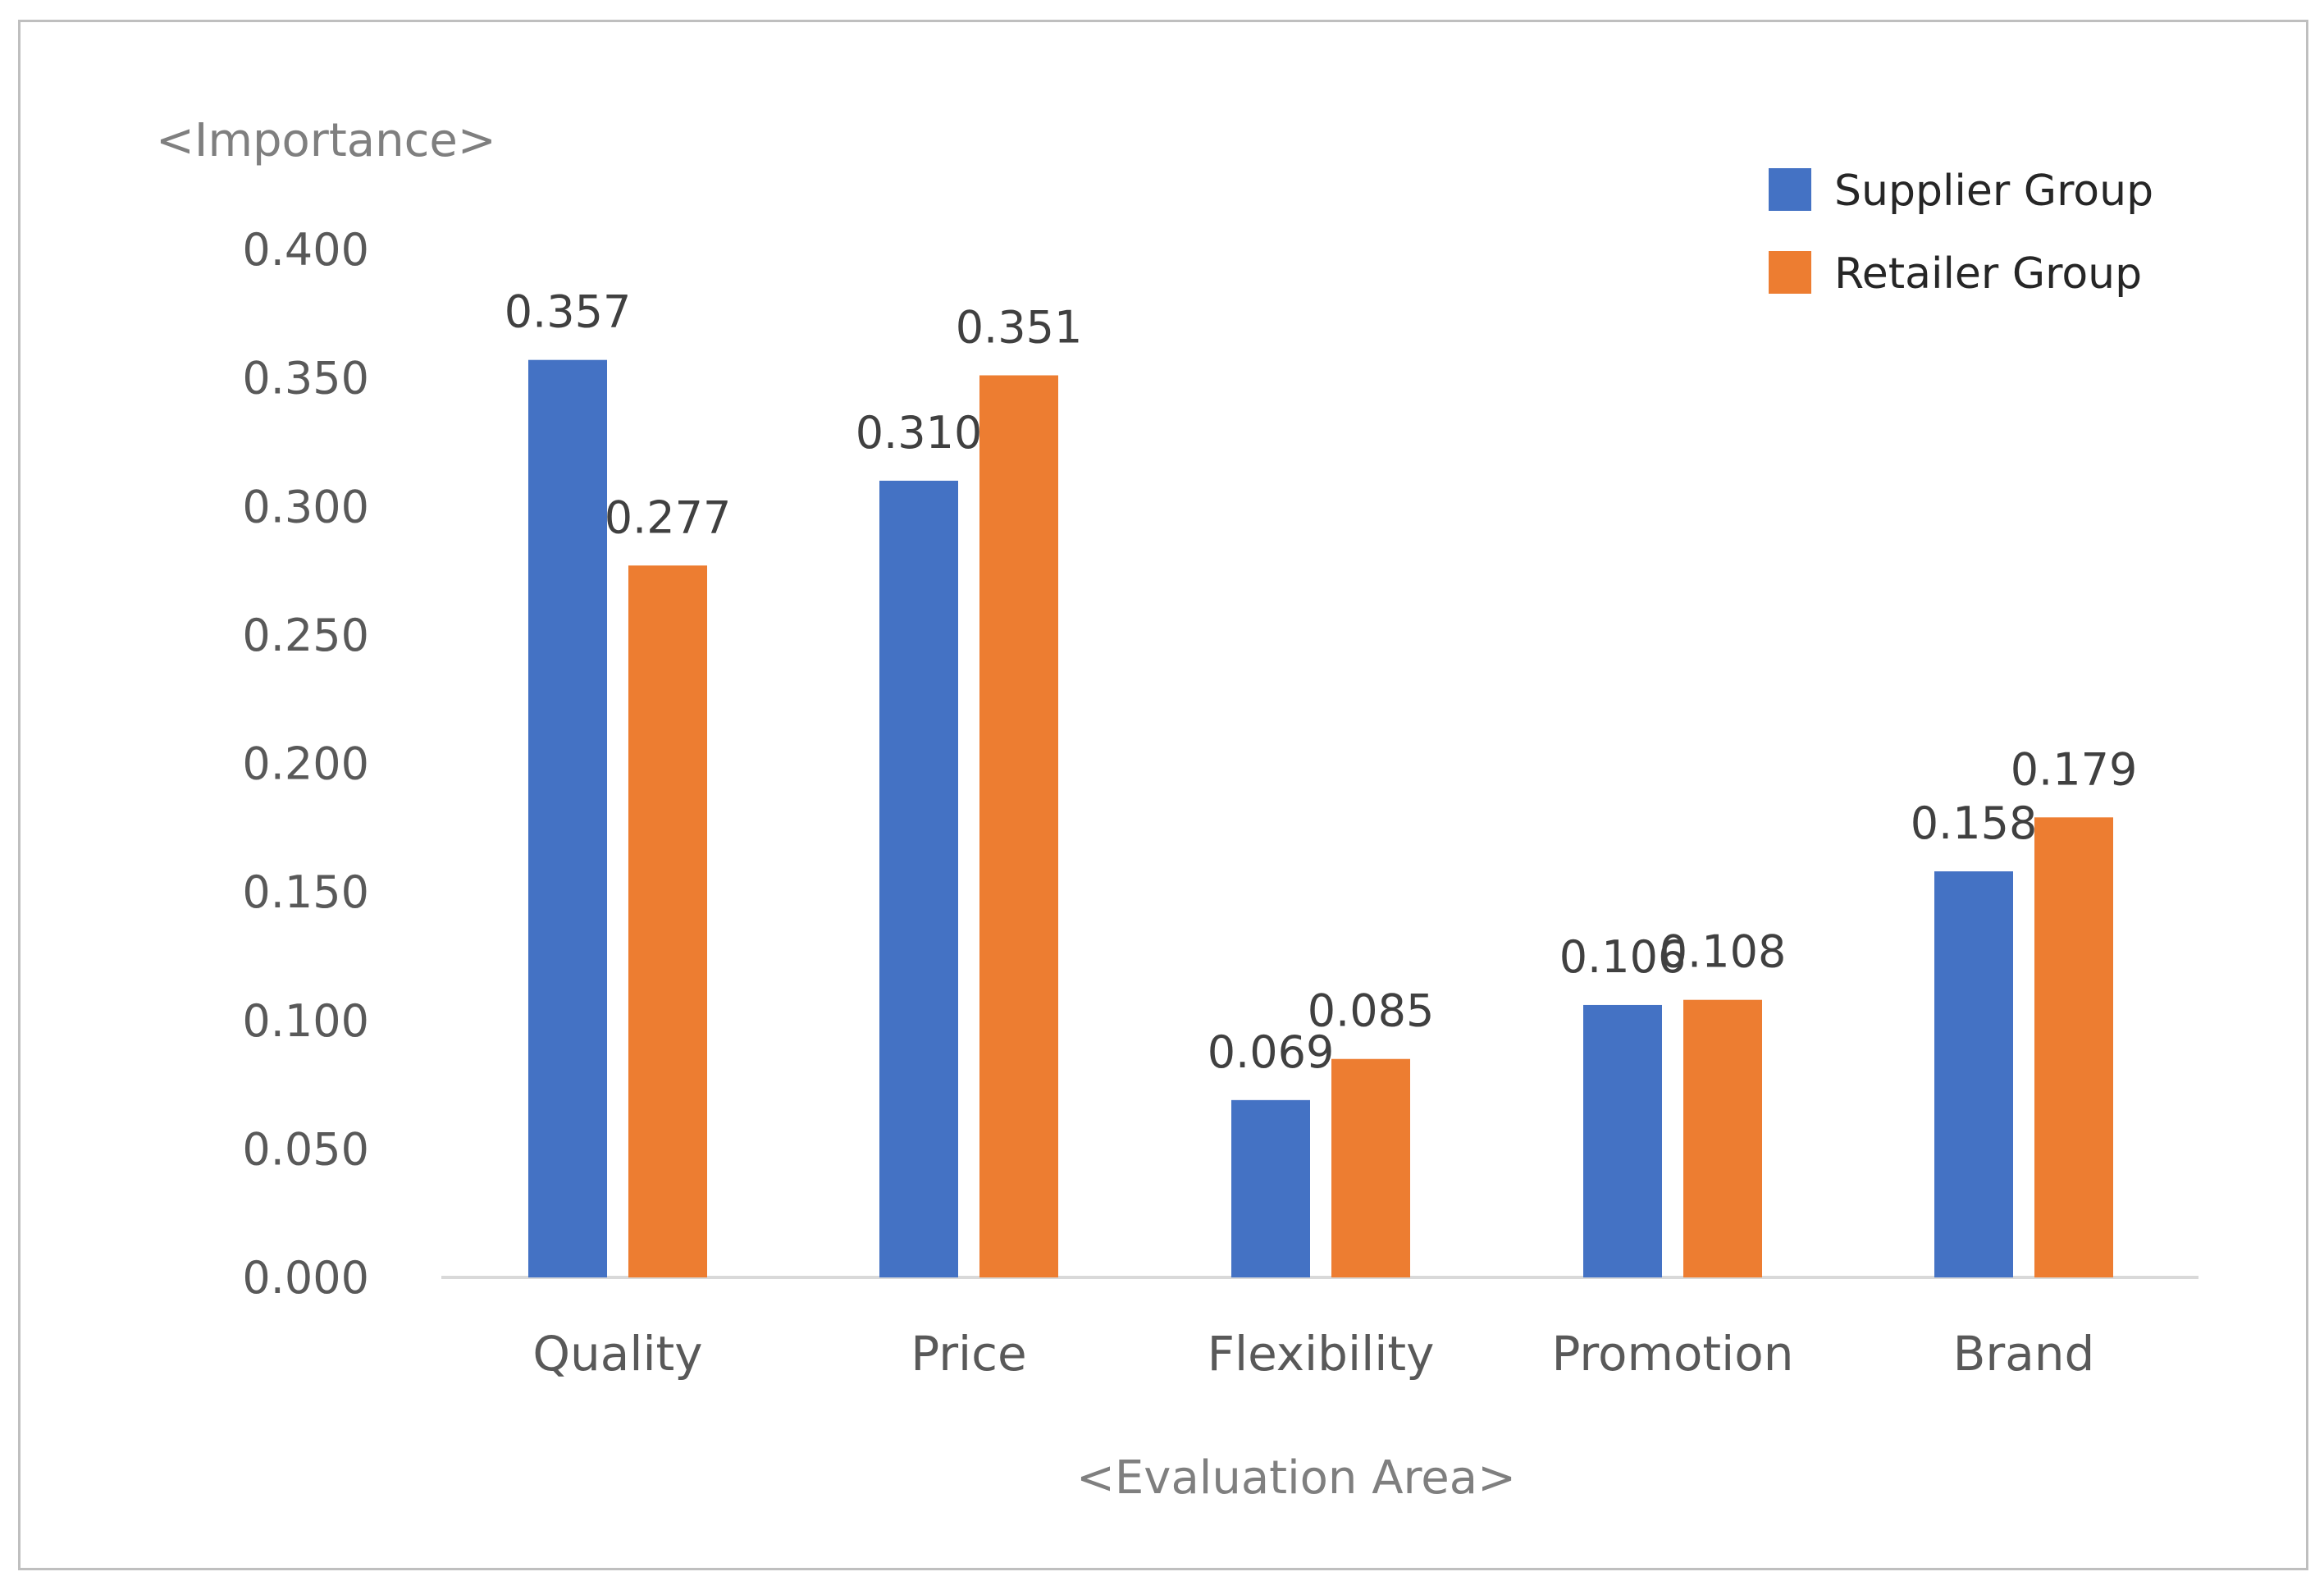  What do you see at coordinates (305, 892) in the screenshot?
I see `y-tick-label: 0.150` at bounding box center [305, 892].